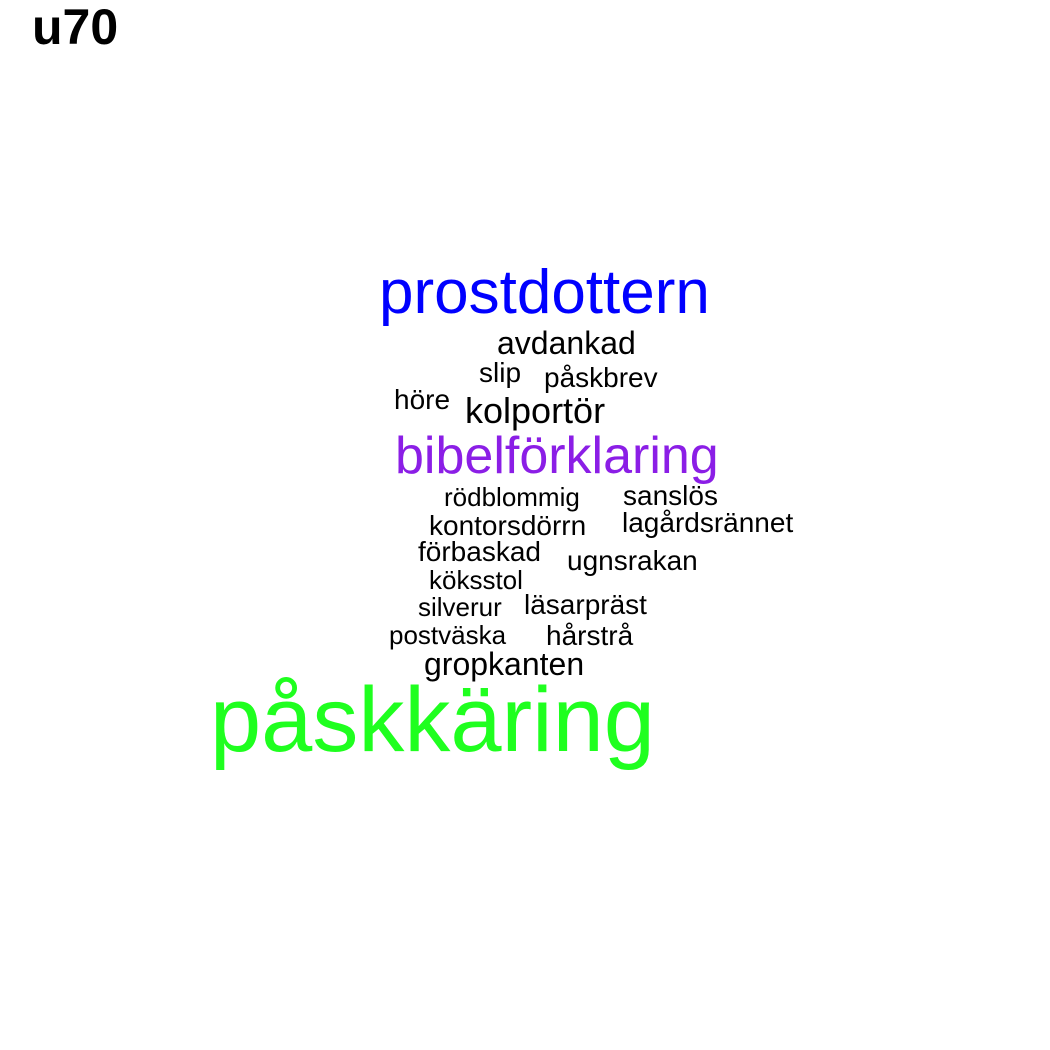 This screenshot has height=1050, width=1050. I want to click on word-ugnsrakan: ugnsrakan, so click(632, 560).